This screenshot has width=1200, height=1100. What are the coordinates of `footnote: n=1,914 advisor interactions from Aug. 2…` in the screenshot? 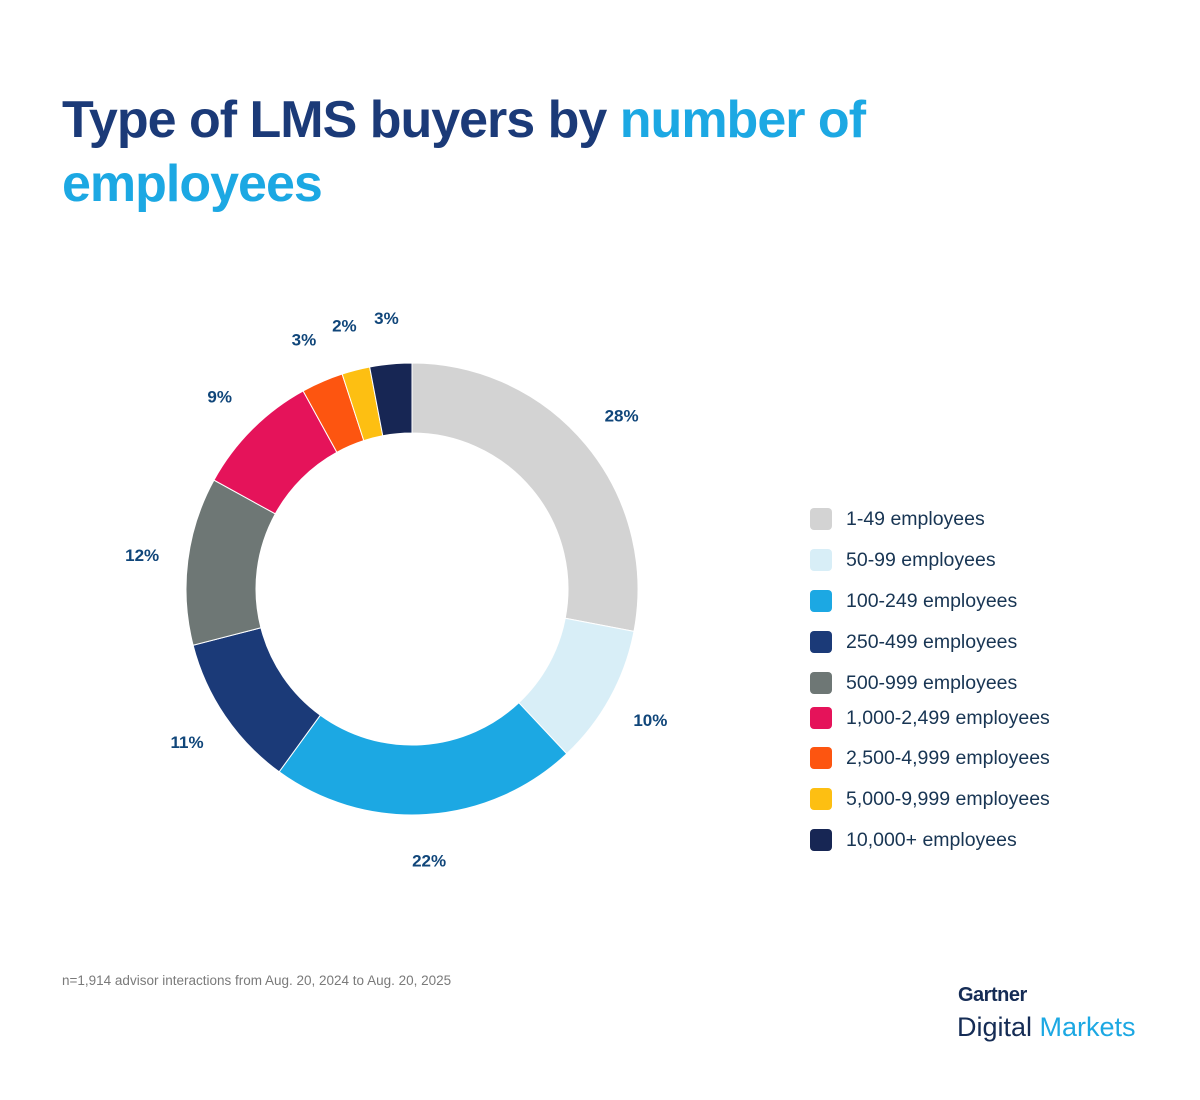 It's located at (257, 980).